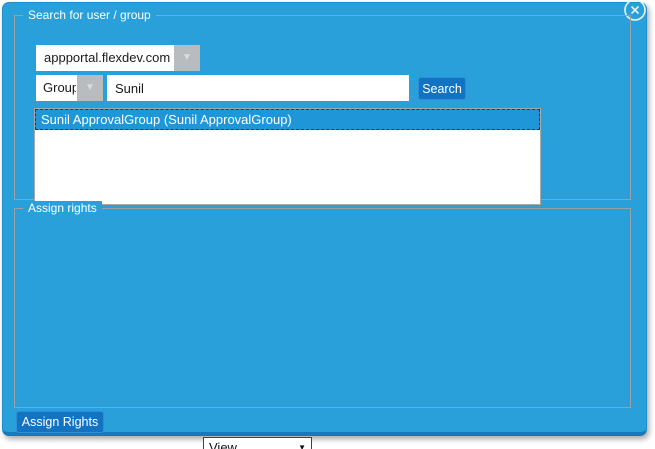  I want to click on close-button, so click(635, 11).